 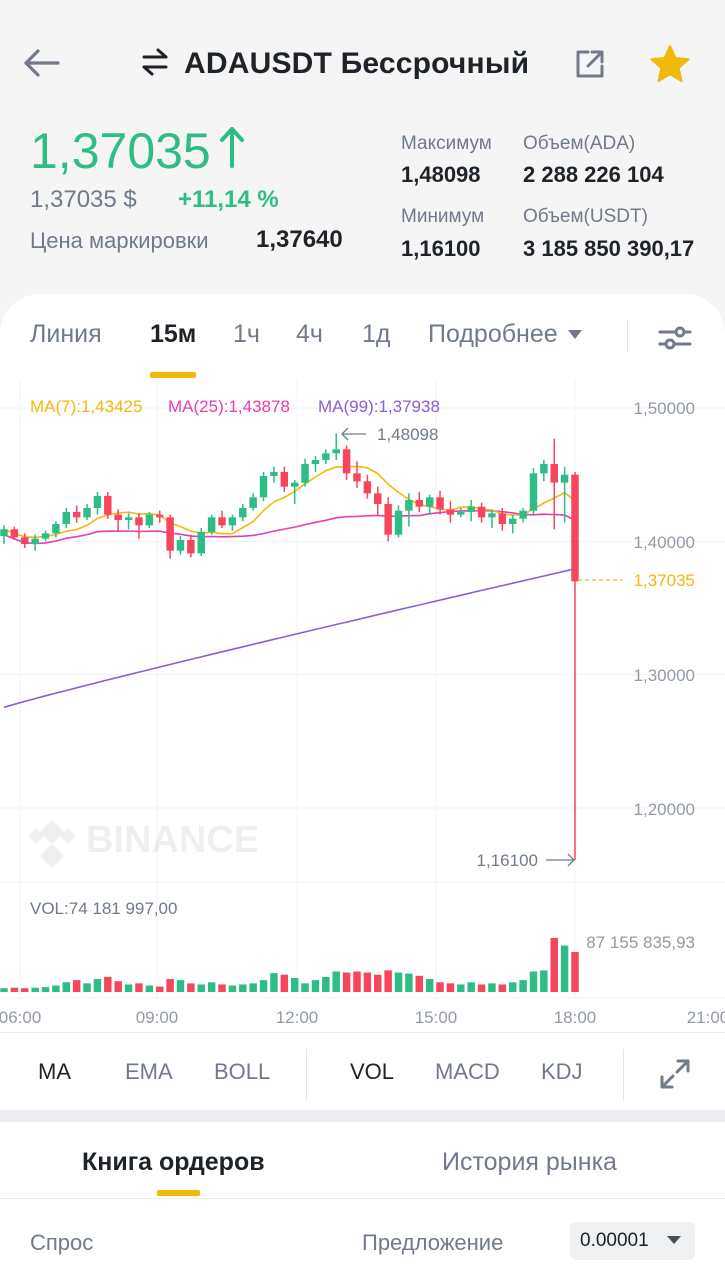 I want to click on ma25-legend: MA(25):1,43878, so click(x=229, y=406).